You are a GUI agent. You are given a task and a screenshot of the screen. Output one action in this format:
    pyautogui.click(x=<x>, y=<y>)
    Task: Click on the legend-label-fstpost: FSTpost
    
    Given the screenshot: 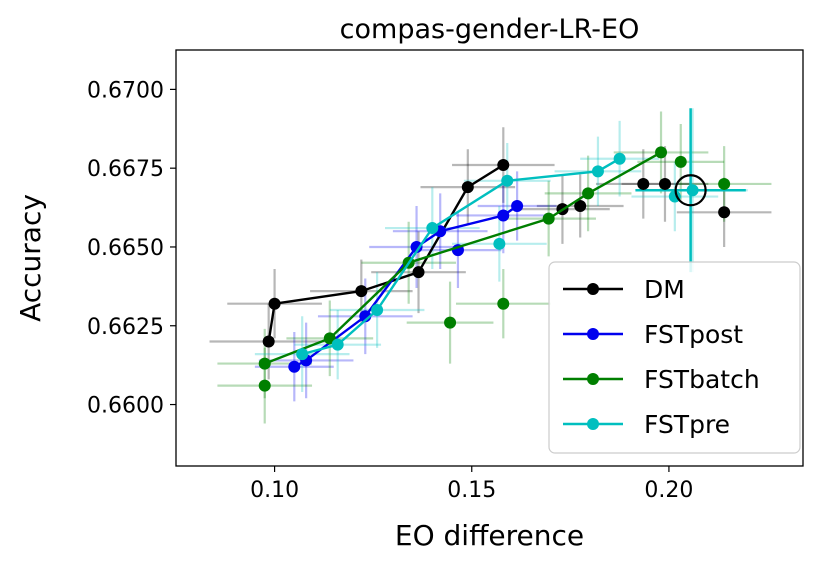 What is the action you would take?
    pyautogui.click(x=693, y=334)
    